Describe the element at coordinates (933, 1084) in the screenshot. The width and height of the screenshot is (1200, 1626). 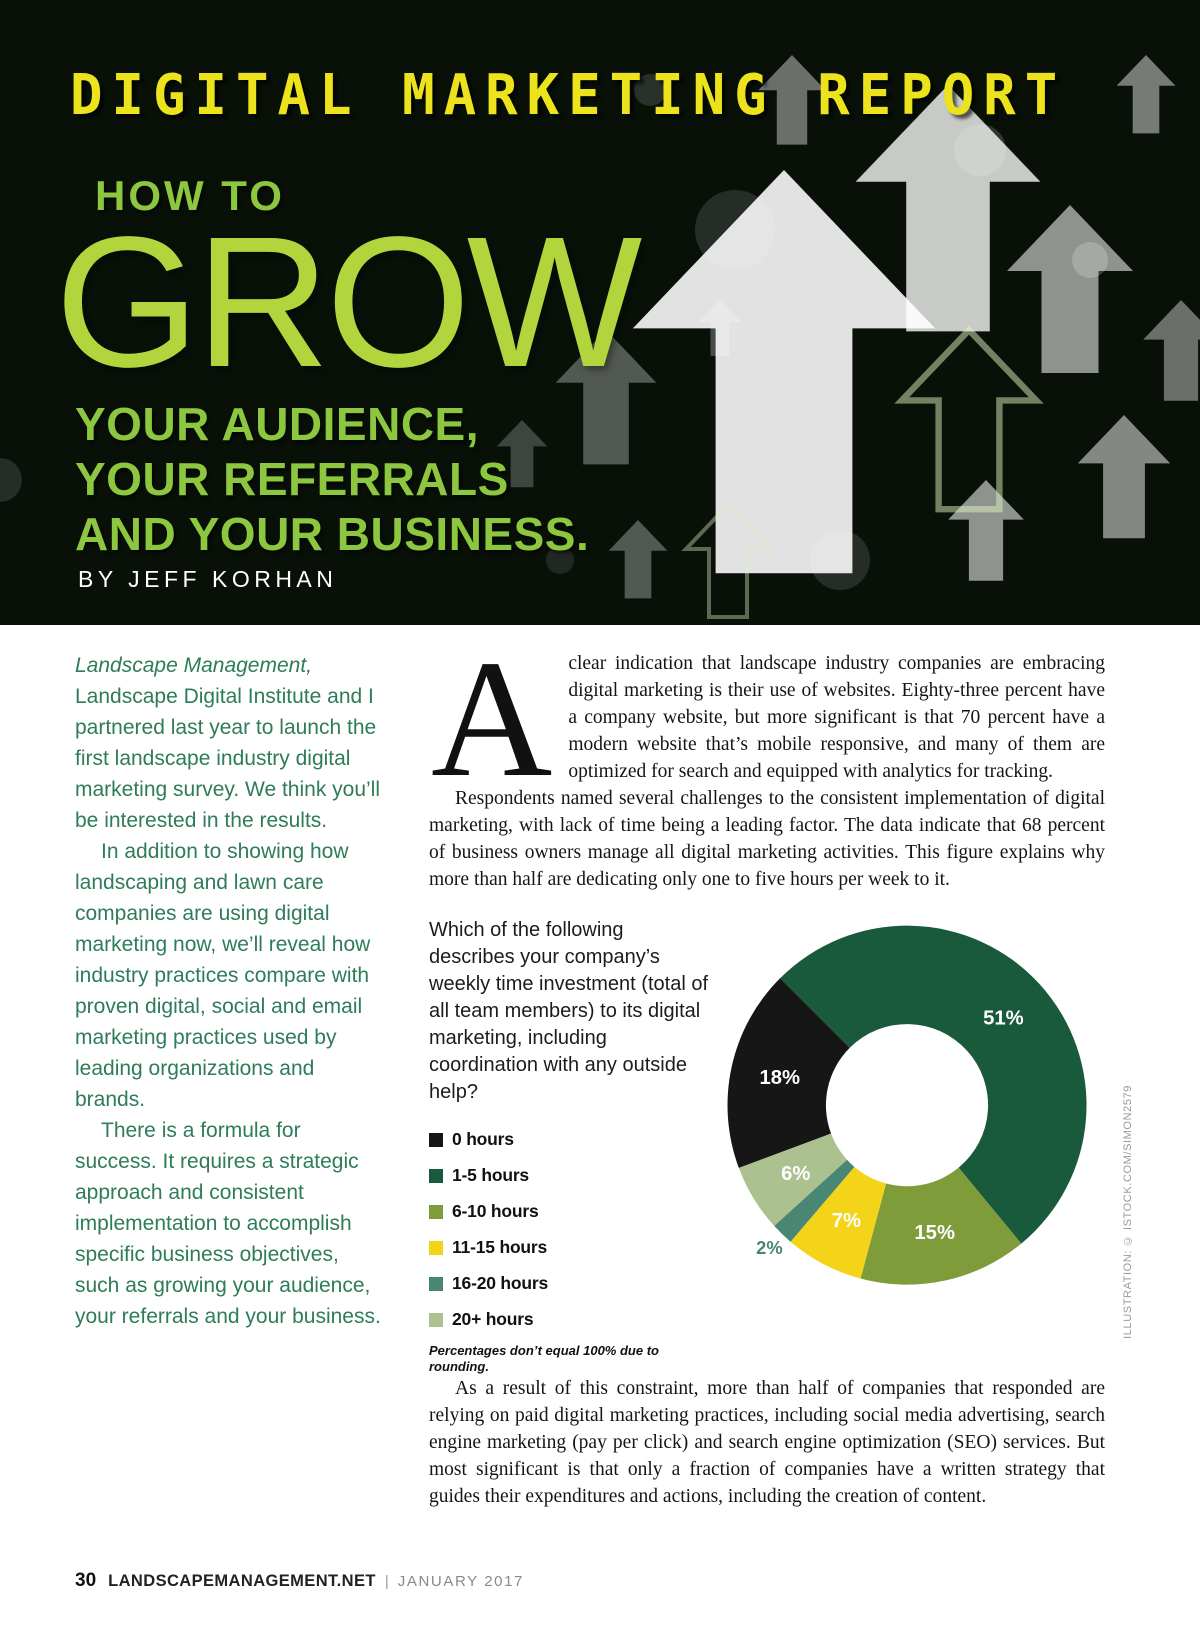
I see `donut-segment-1-5-hours` at that location.